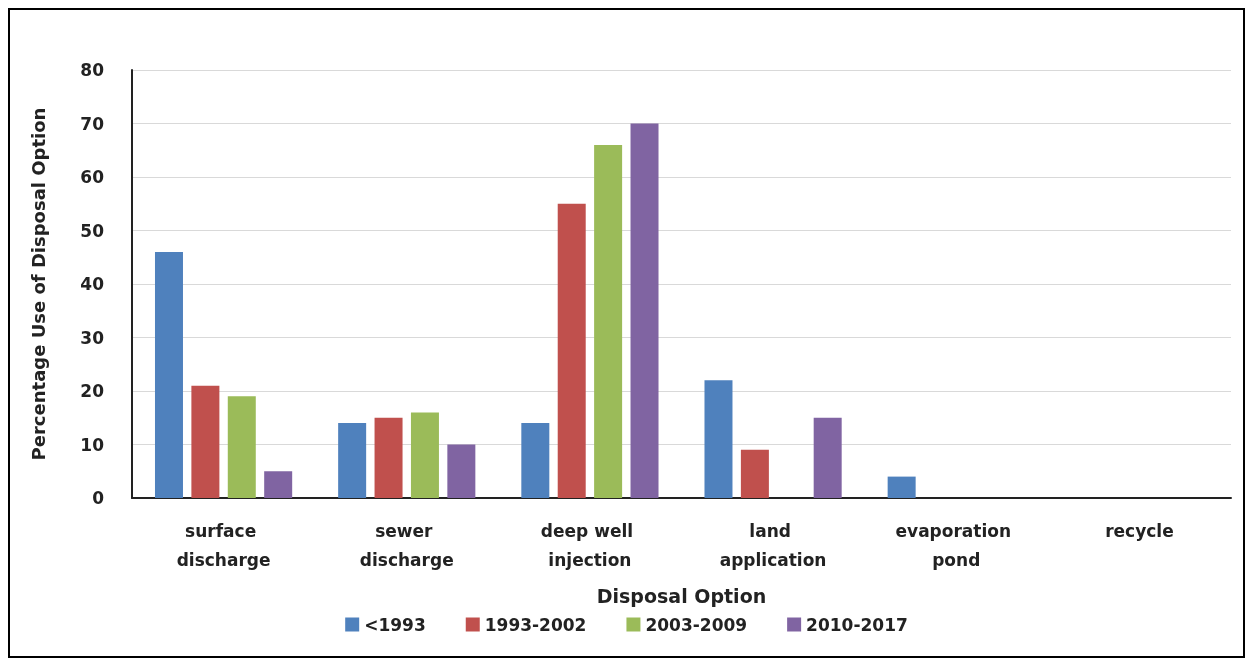 The height and width of the screenshot is (666, 1253). Describe the element at coordinates (773, 545) in the screenshot. I see `x-tick-label: land application` at that location.